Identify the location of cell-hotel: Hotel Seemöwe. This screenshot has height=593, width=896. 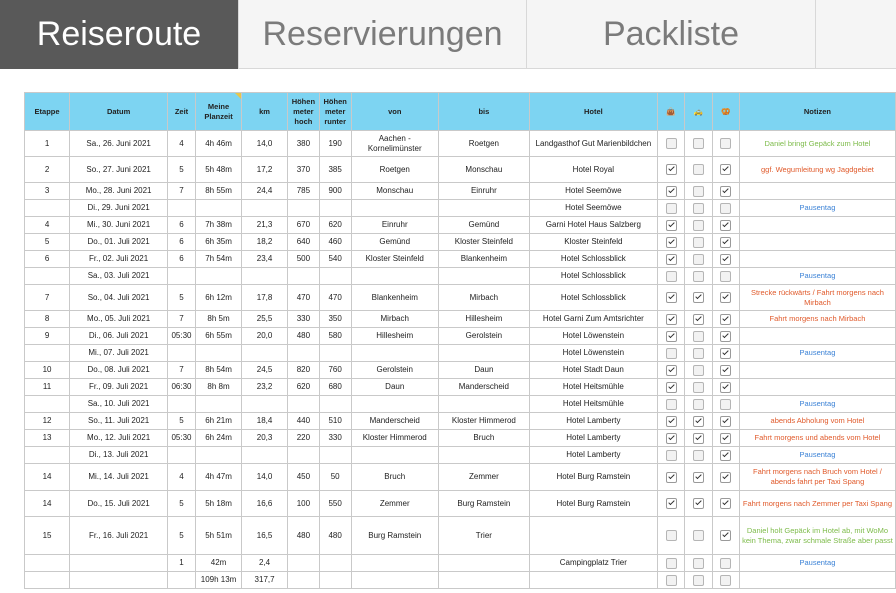
(593, 191).